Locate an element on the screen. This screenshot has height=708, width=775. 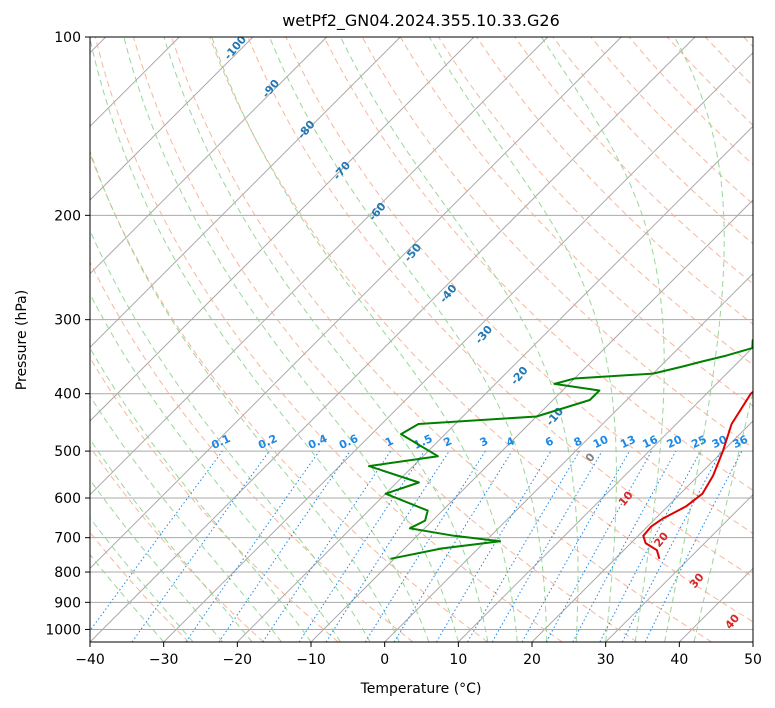
dry-adiabat-label: -90 is located at coordinates (270, 89).